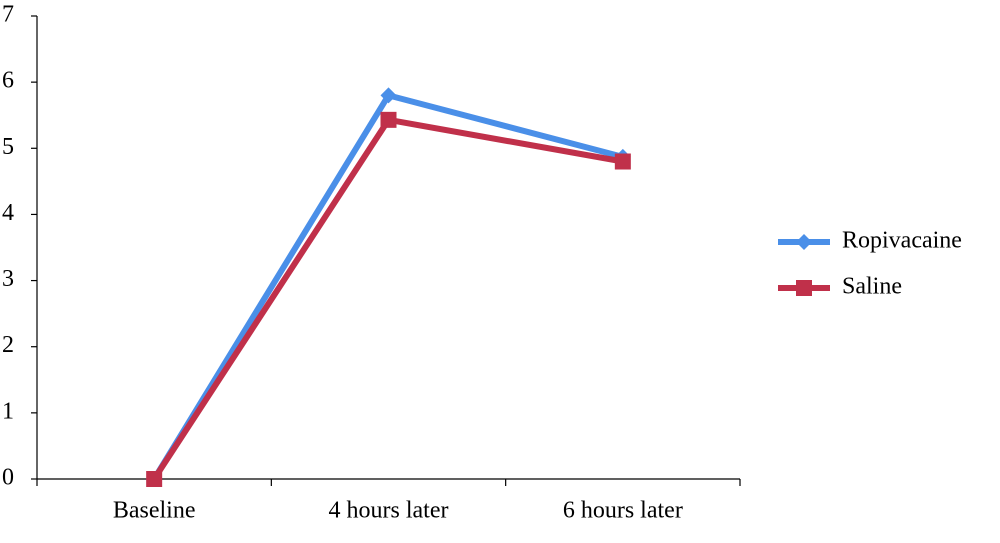 This screenshot has height=543, width=1000. What do you see at coordinates (389, 511) in the screenshot?
I see `x-tick-label: 4 hours later` at bounding box center [389, 511].